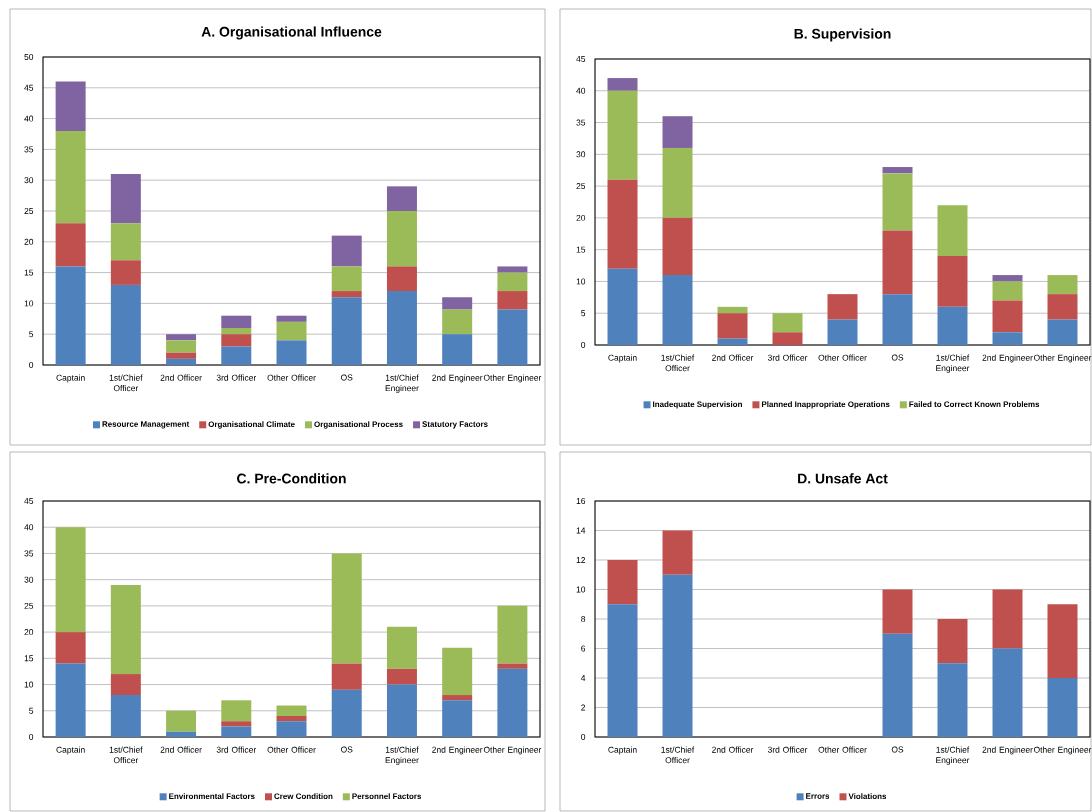  What do you see at coordinates (29, 87) in the screenshot?
I see `y-tick-label: 45` at bounding box center [29, 87].